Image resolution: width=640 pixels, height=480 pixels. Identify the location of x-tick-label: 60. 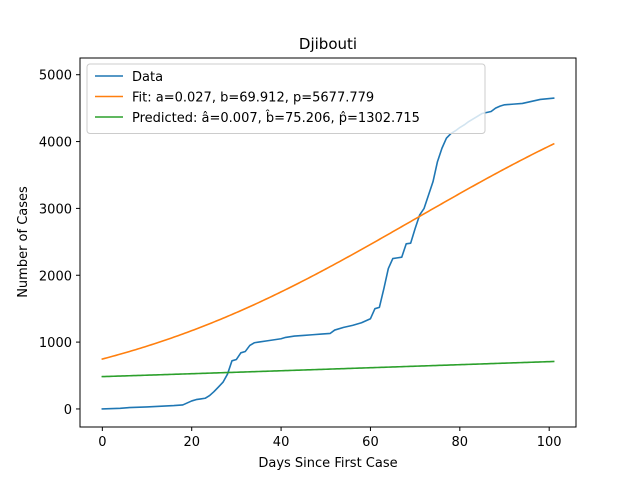
(370, 442).